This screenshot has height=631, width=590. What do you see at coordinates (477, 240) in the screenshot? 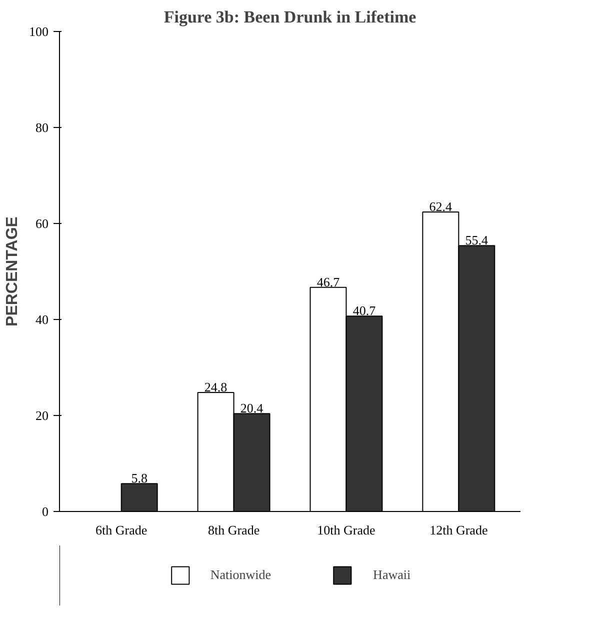
I see `data-label: 55.4` at bounding box center [477, 240].